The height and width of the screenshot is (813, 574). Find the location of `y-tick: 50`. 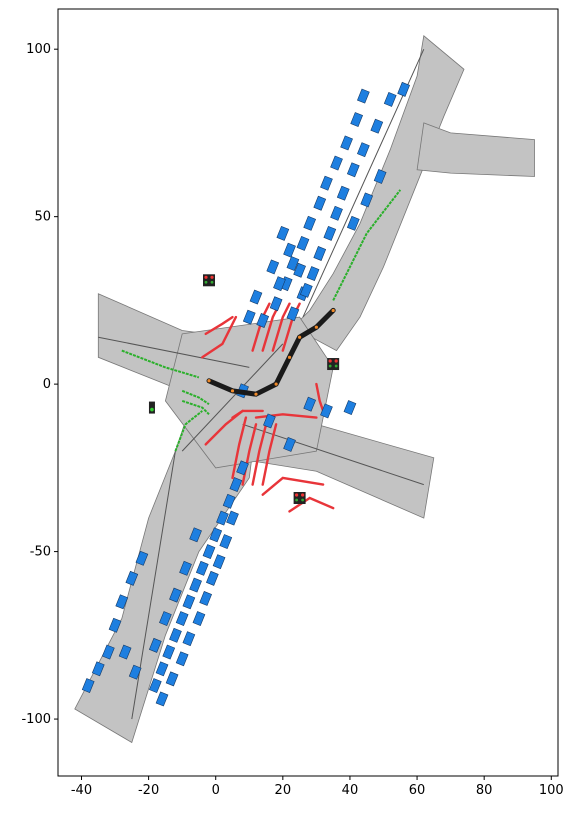

y-tick: 50 is located at coordinates (46, 217).